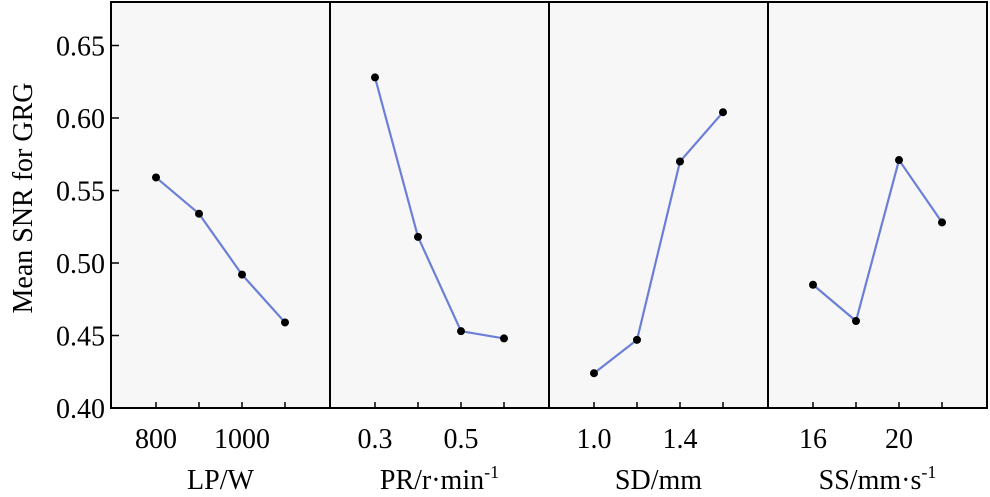  What do you see at coordinates (461, 439) in the screenshot?
I see `x-tick-label: 0.5` at bounding box center [461, 439].